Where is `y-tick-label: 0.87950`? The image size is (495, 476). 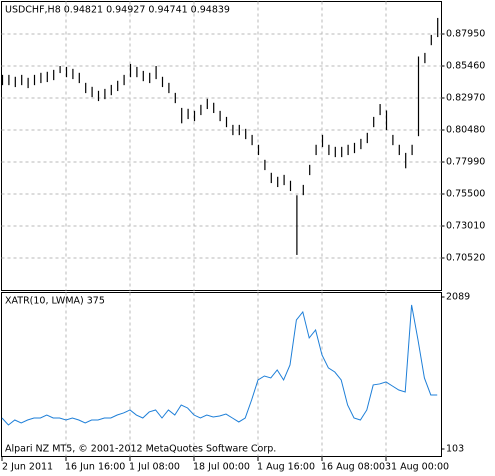 y-tick-label: 0.87950 is located at coordinates (465, 34).